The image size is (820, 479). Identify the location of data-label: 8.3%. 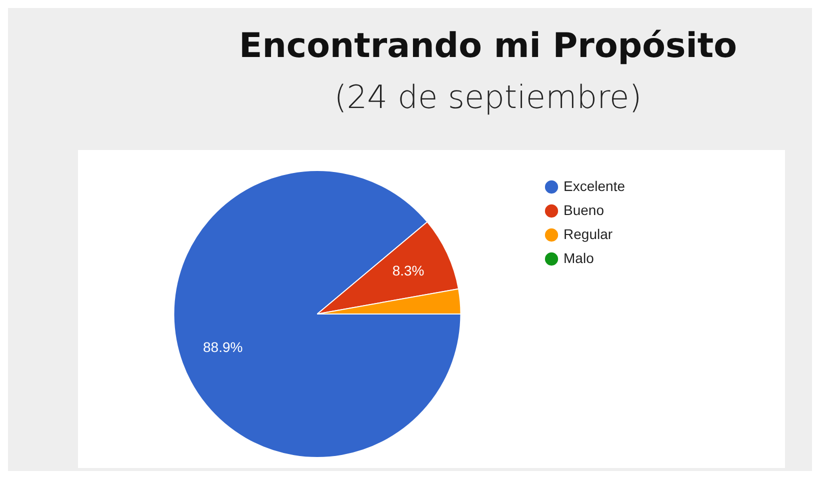
(408, 270).